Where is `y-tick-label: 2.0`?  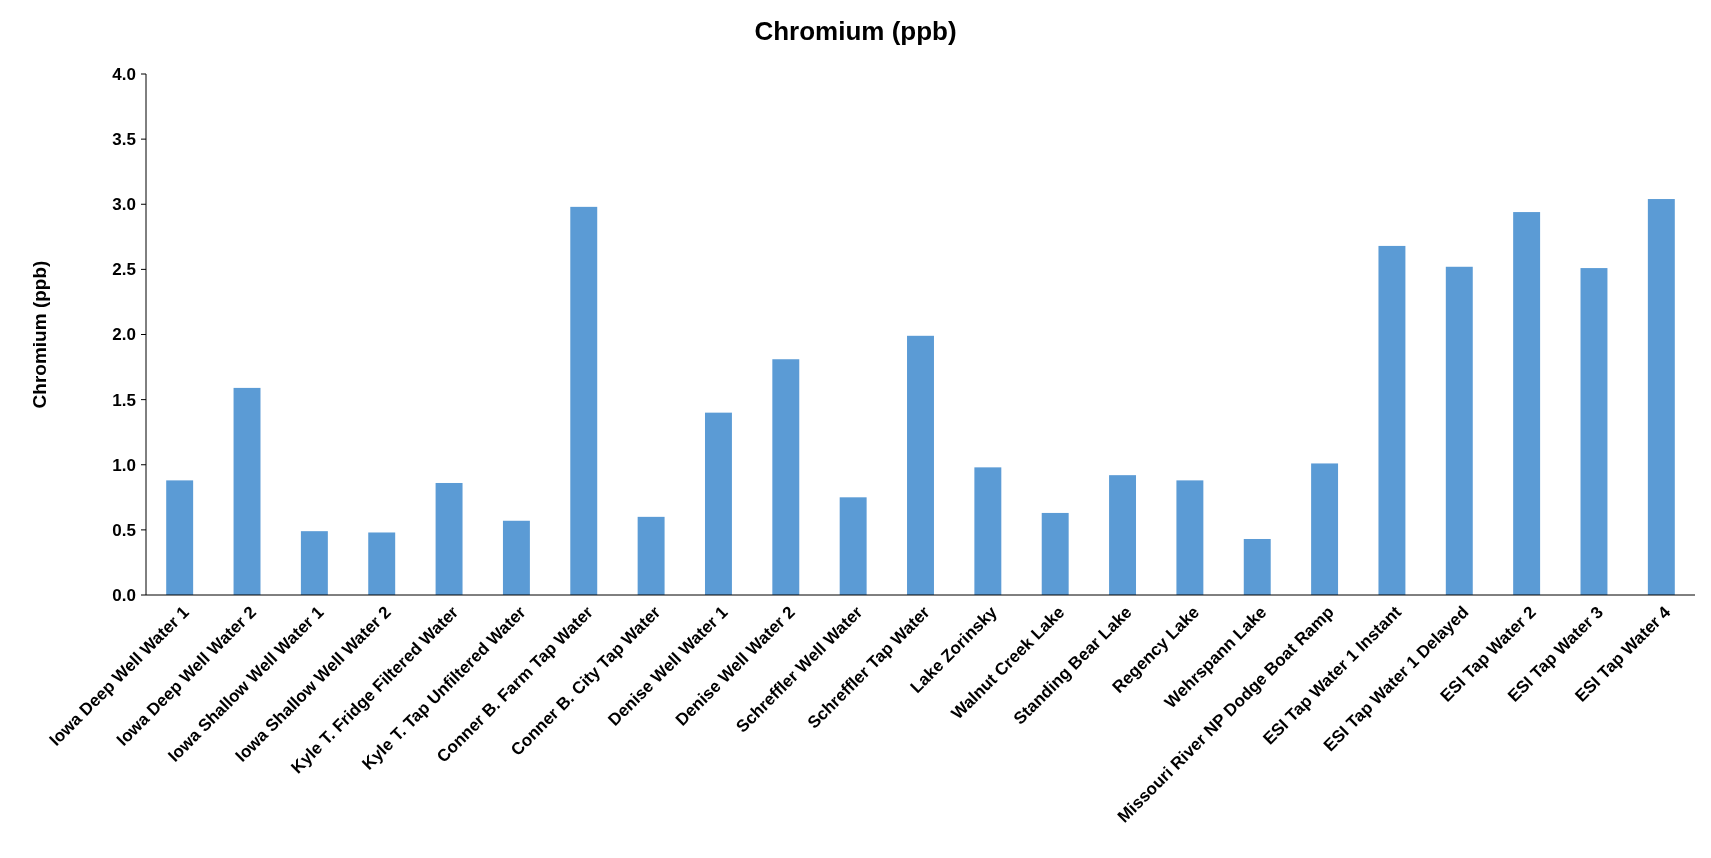
y-tick-label: 2.0 is located at coordinates (124, 335).